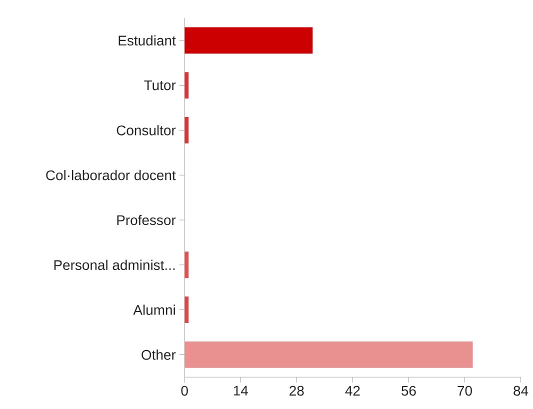 The image size is (533, 409). I want to click on x-tick-label: 70, so click(465, 391).